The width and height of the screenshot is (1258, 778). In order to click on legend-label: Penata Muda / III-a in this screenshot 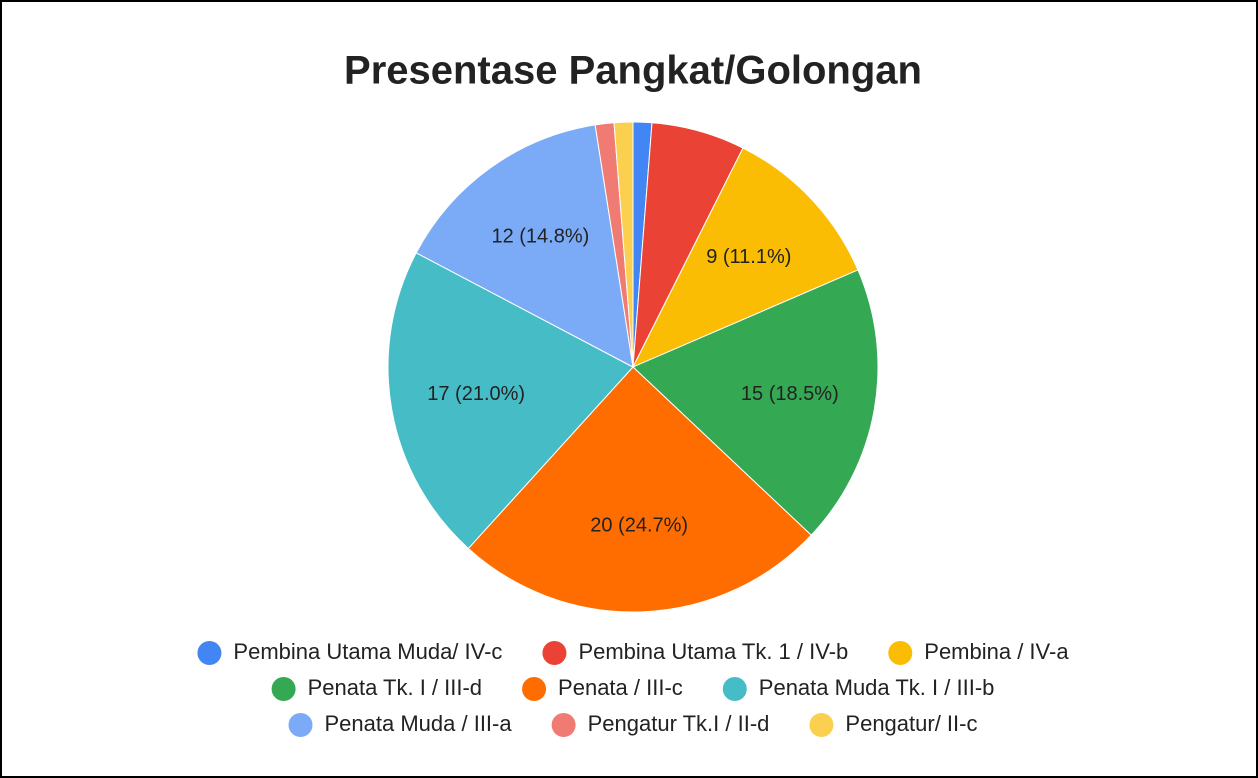, I will do `click(419, 723)`.